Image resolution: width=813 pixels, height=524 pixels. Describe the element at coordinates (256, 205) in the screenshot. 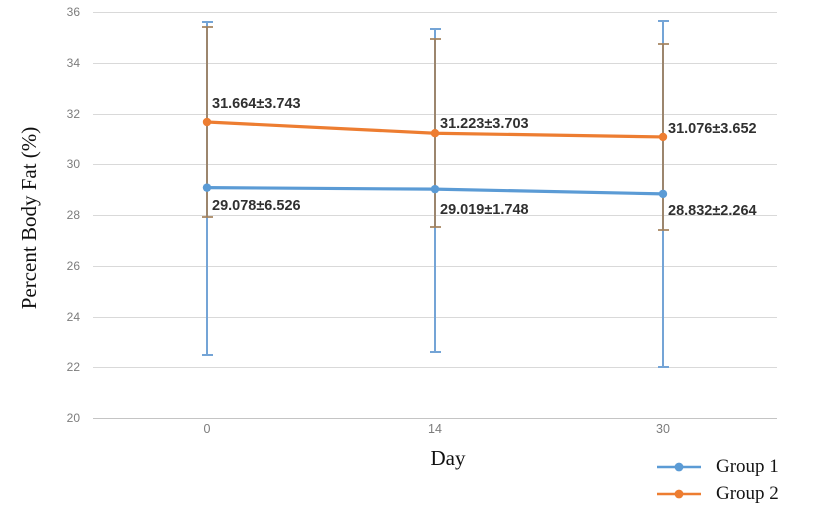

I see `data-point-label: 29.078±6.526` at that location.